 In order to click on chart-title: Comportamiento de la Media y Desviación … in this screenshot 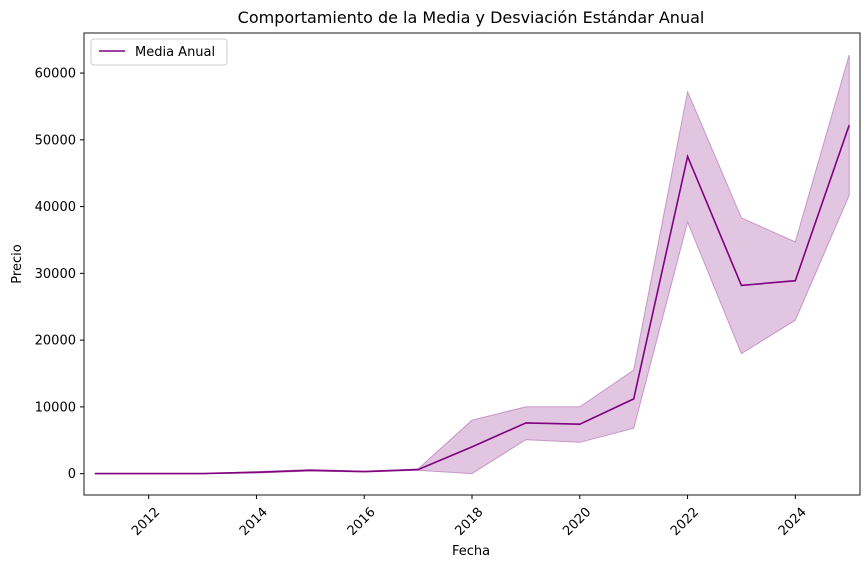, I will do `click(471, 17)`.